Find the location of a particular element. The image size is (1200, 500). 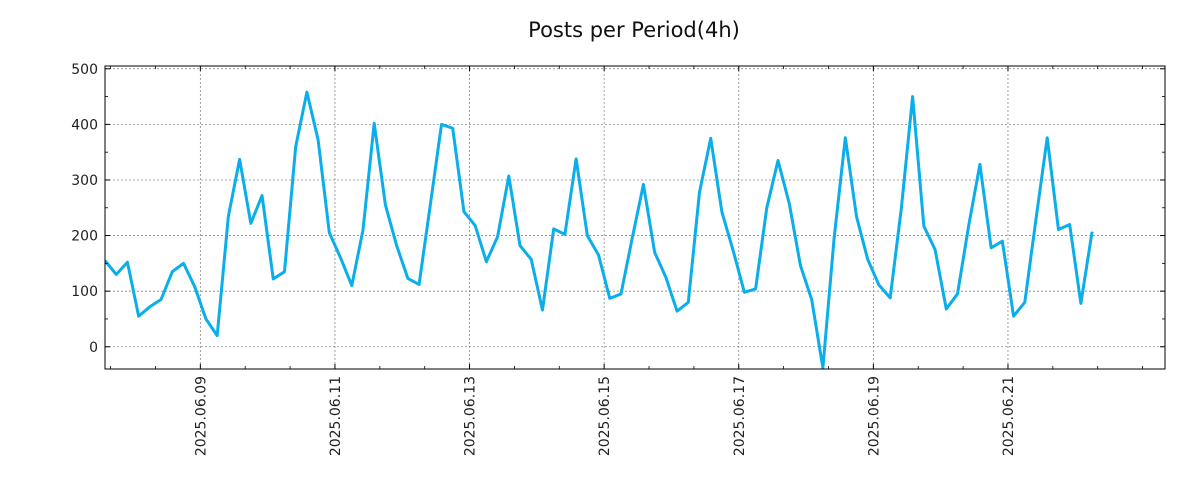

y-tick-label: 500 is located at coordinates (84, 70).